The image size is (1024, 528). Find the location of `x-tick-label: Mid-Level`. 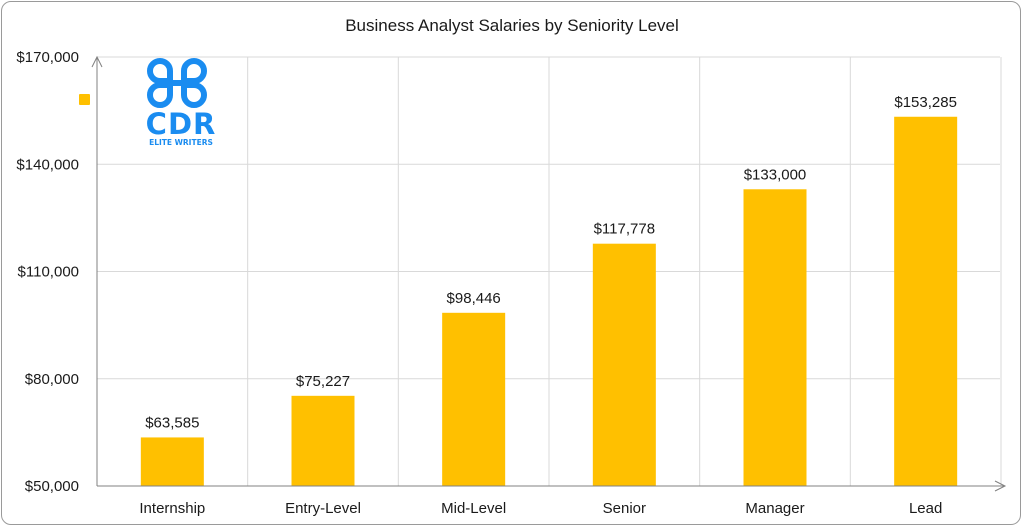

x-tick-label: Mid-Level is located at coordinates (473, 508).